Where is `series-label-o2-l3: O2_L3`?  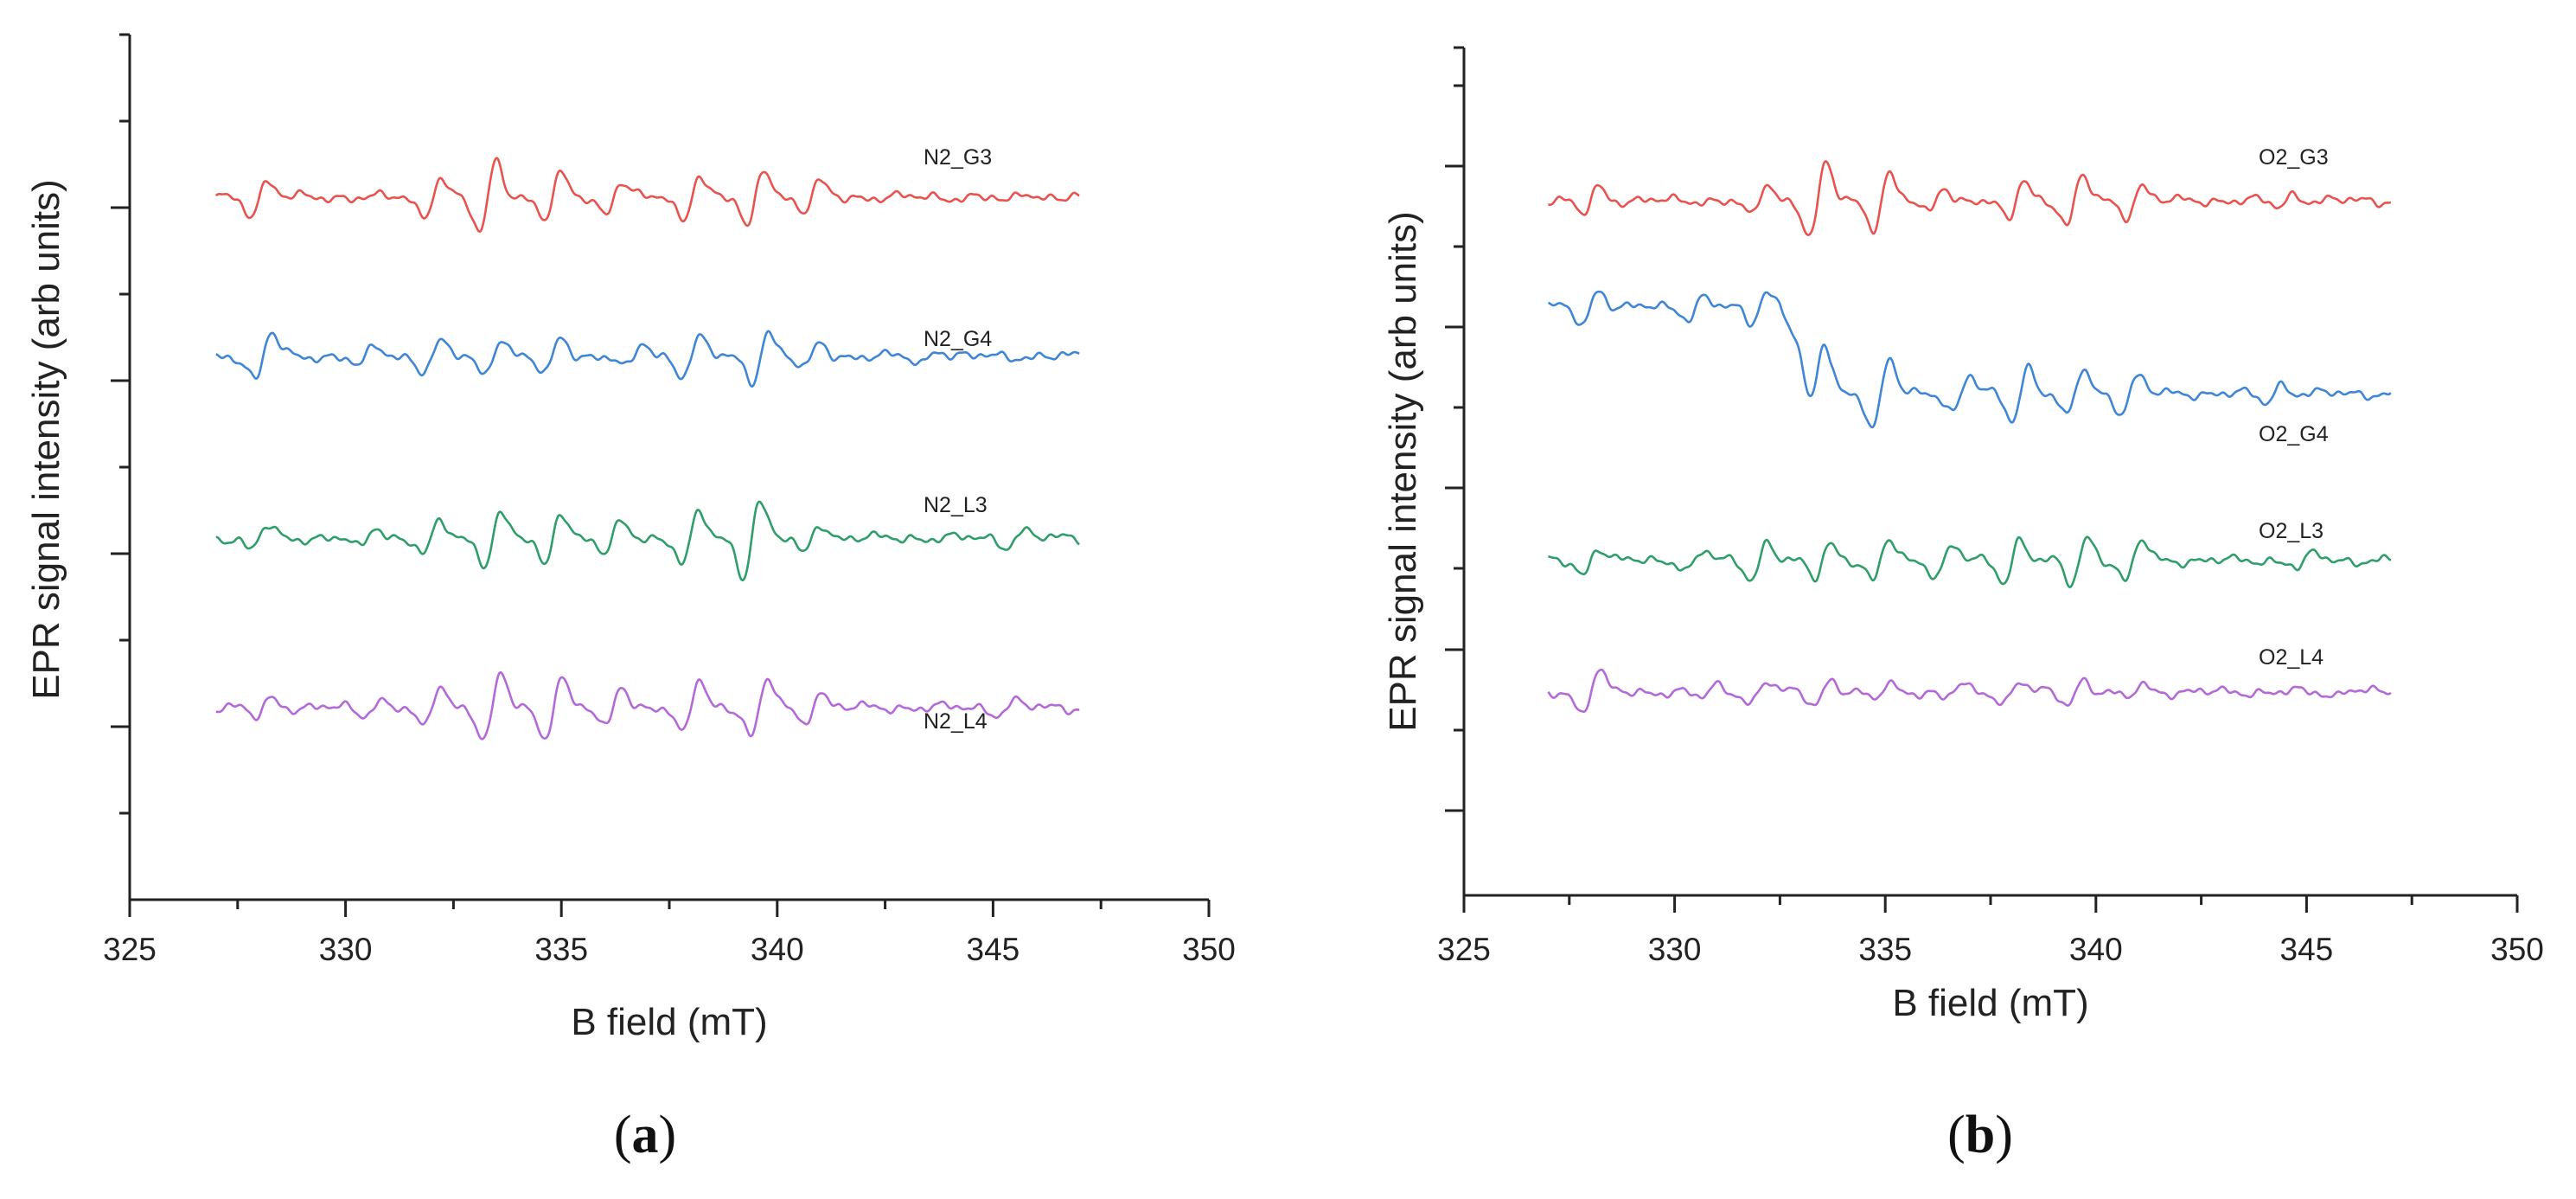 series-label-o2-l3: O2_L3 is located at coordinates (2291, 531).